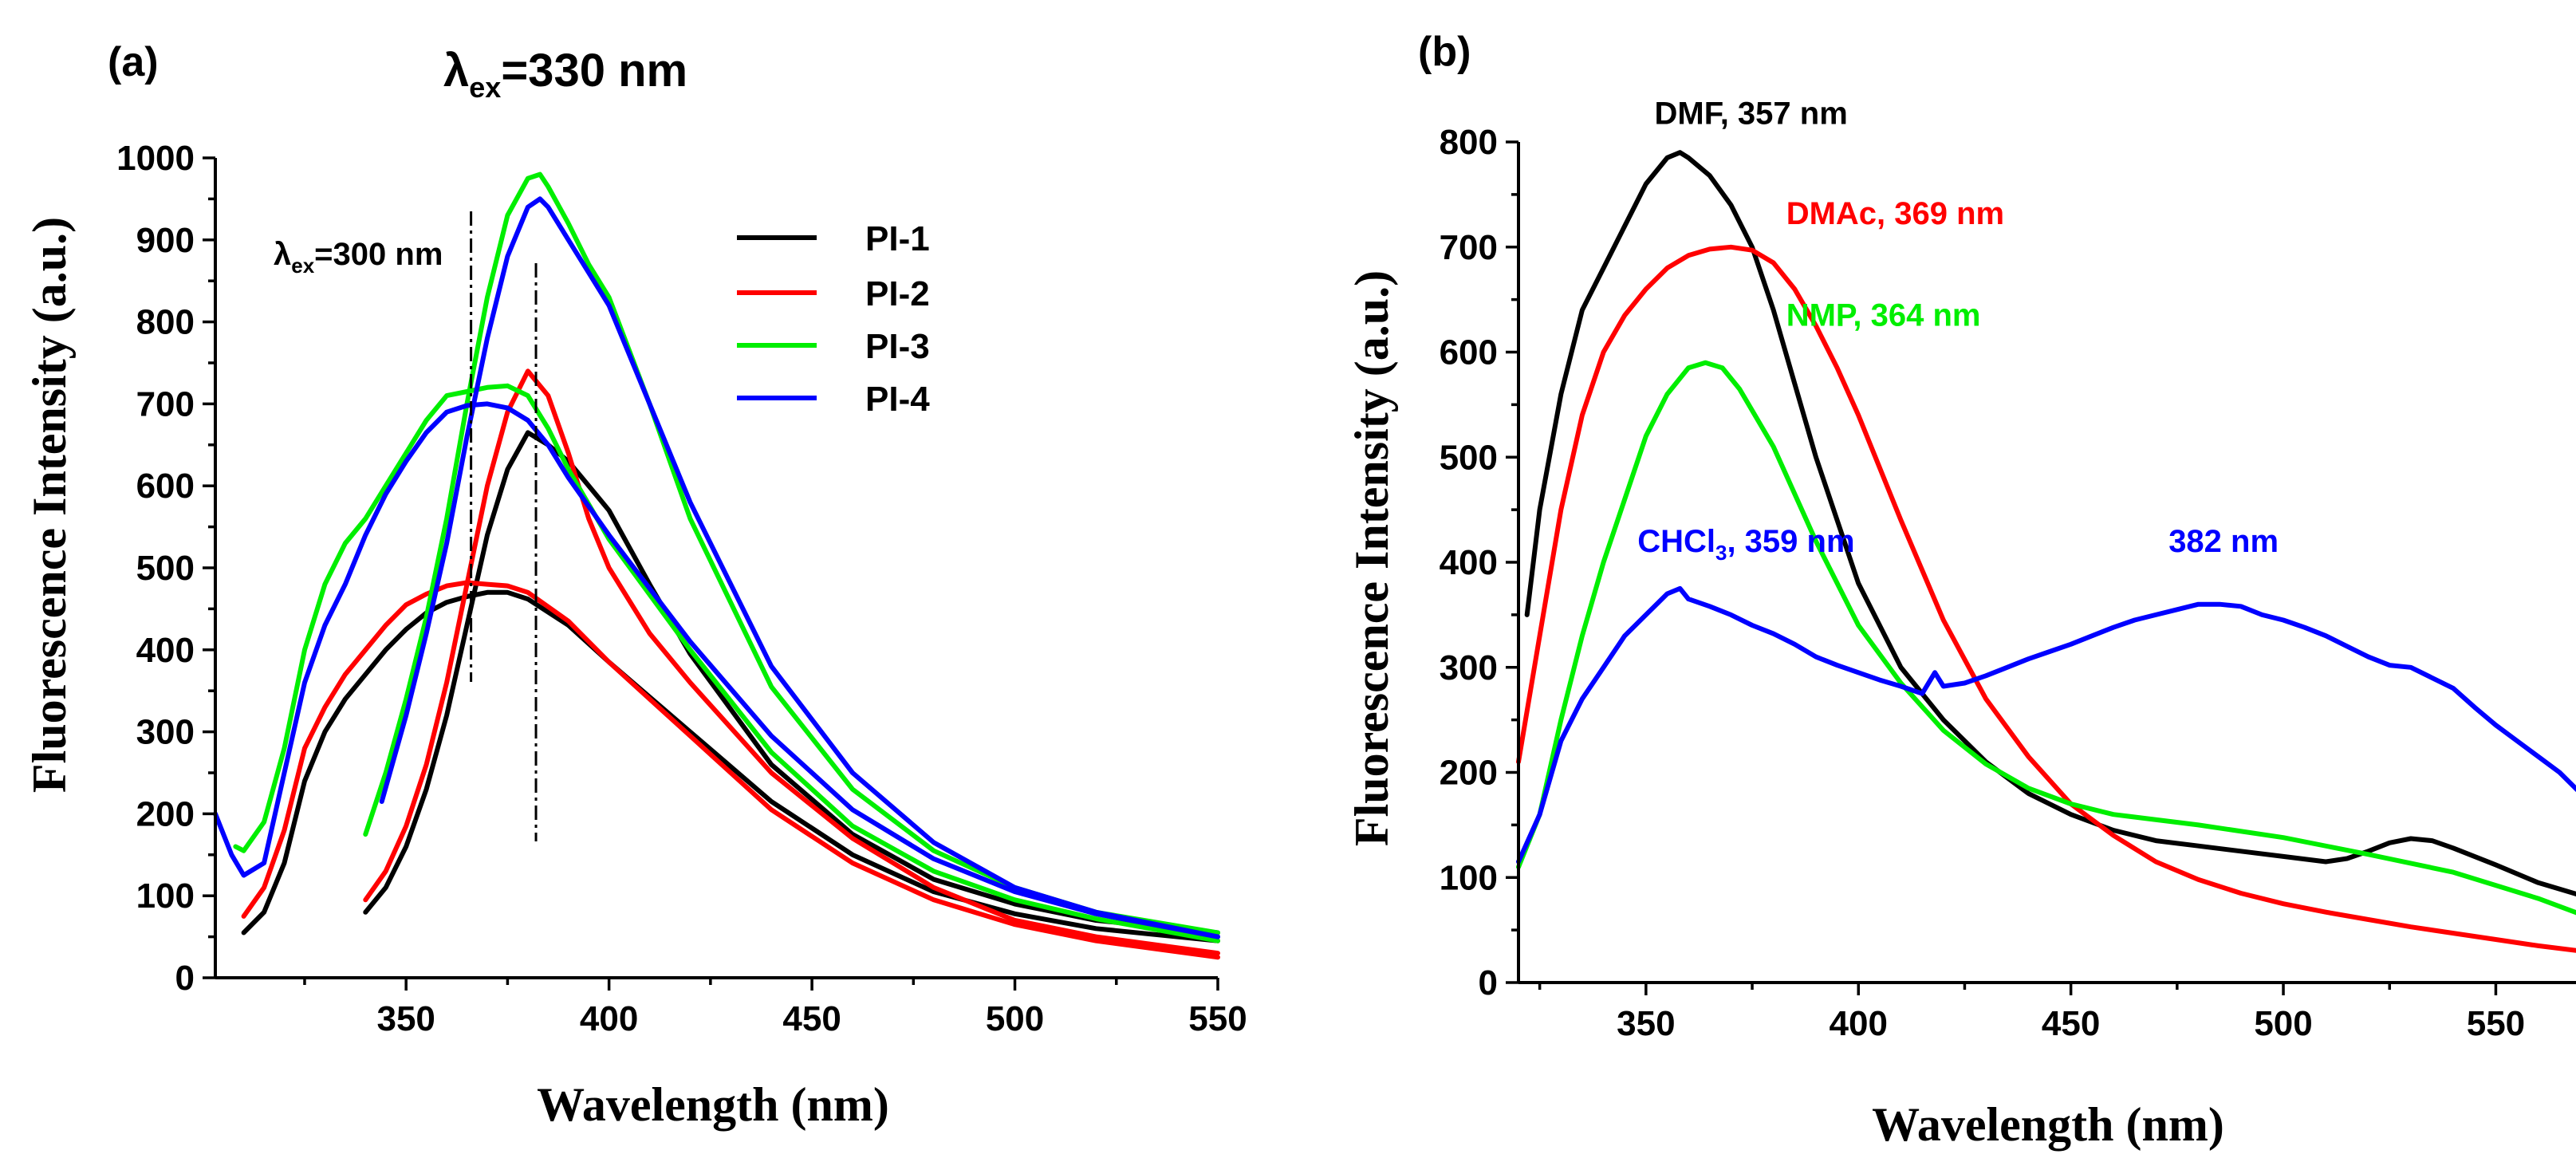  I want to click on legend-label-pi-3: PI-3, so click(897, 347).